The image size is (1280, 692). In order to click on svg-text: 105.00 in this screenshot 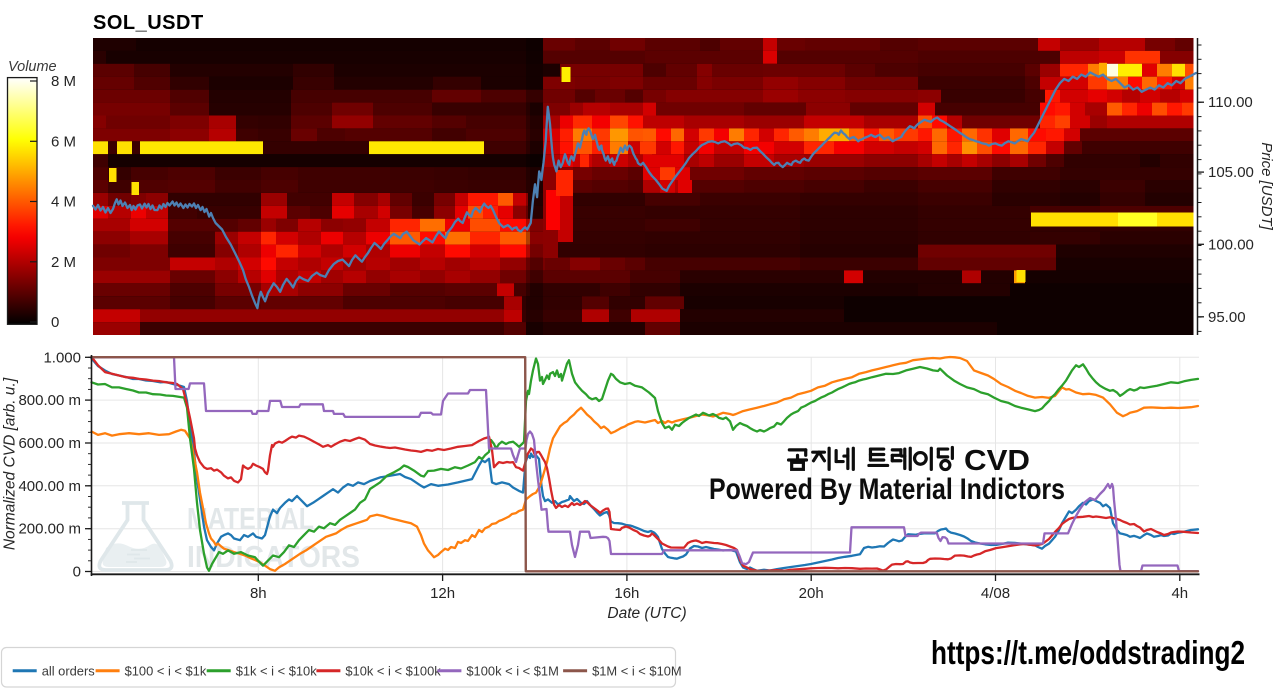, I will do `click(1231, 172)`.